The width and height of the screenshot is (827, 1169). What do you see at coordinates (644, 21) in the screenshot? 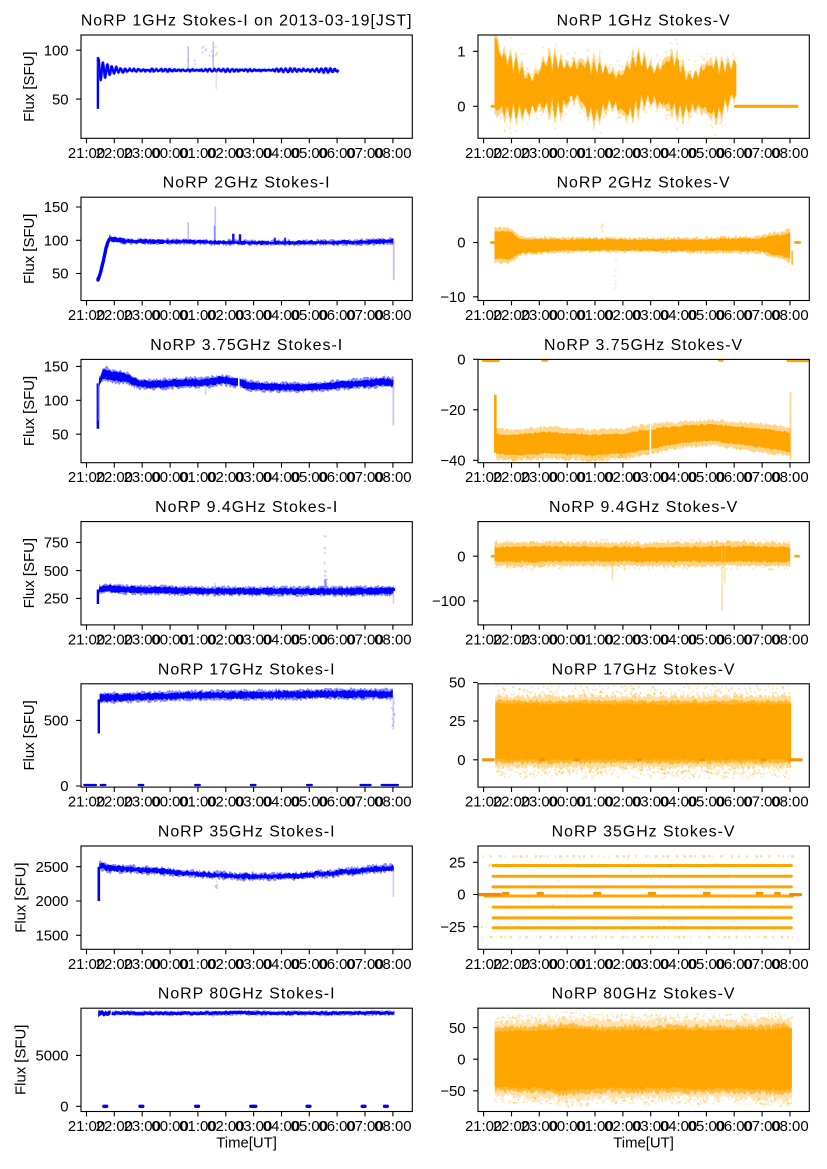
I see `svg-text: NoRP 1GHz Stokes-V` at bounding box center [644, 21].